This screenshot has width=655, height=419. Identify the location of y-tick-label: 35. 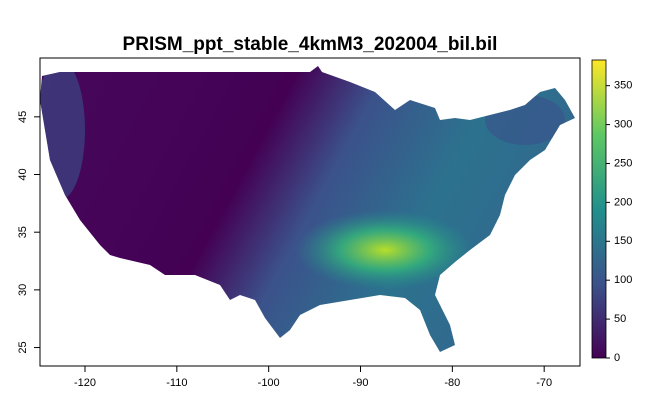
(23, 232).